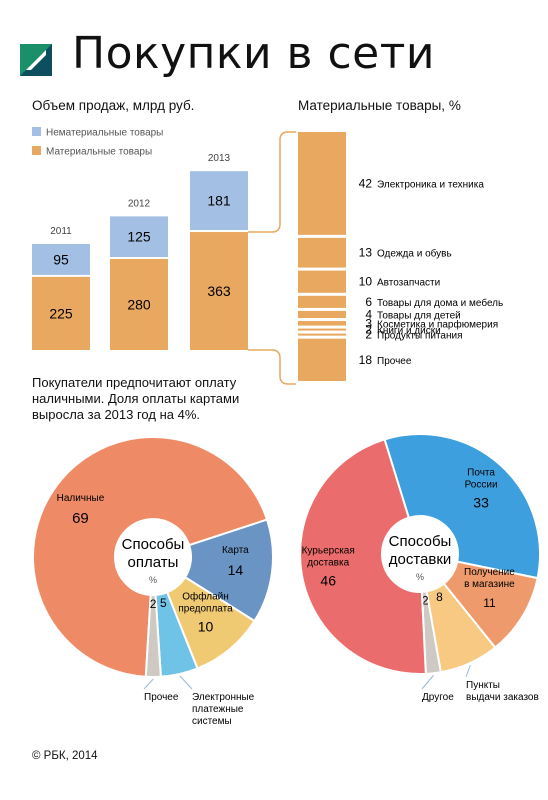  Describe the element at coordinates (414, 254) in the screenshot. I see `goods-category-label: Одежда и обувь` at that location.